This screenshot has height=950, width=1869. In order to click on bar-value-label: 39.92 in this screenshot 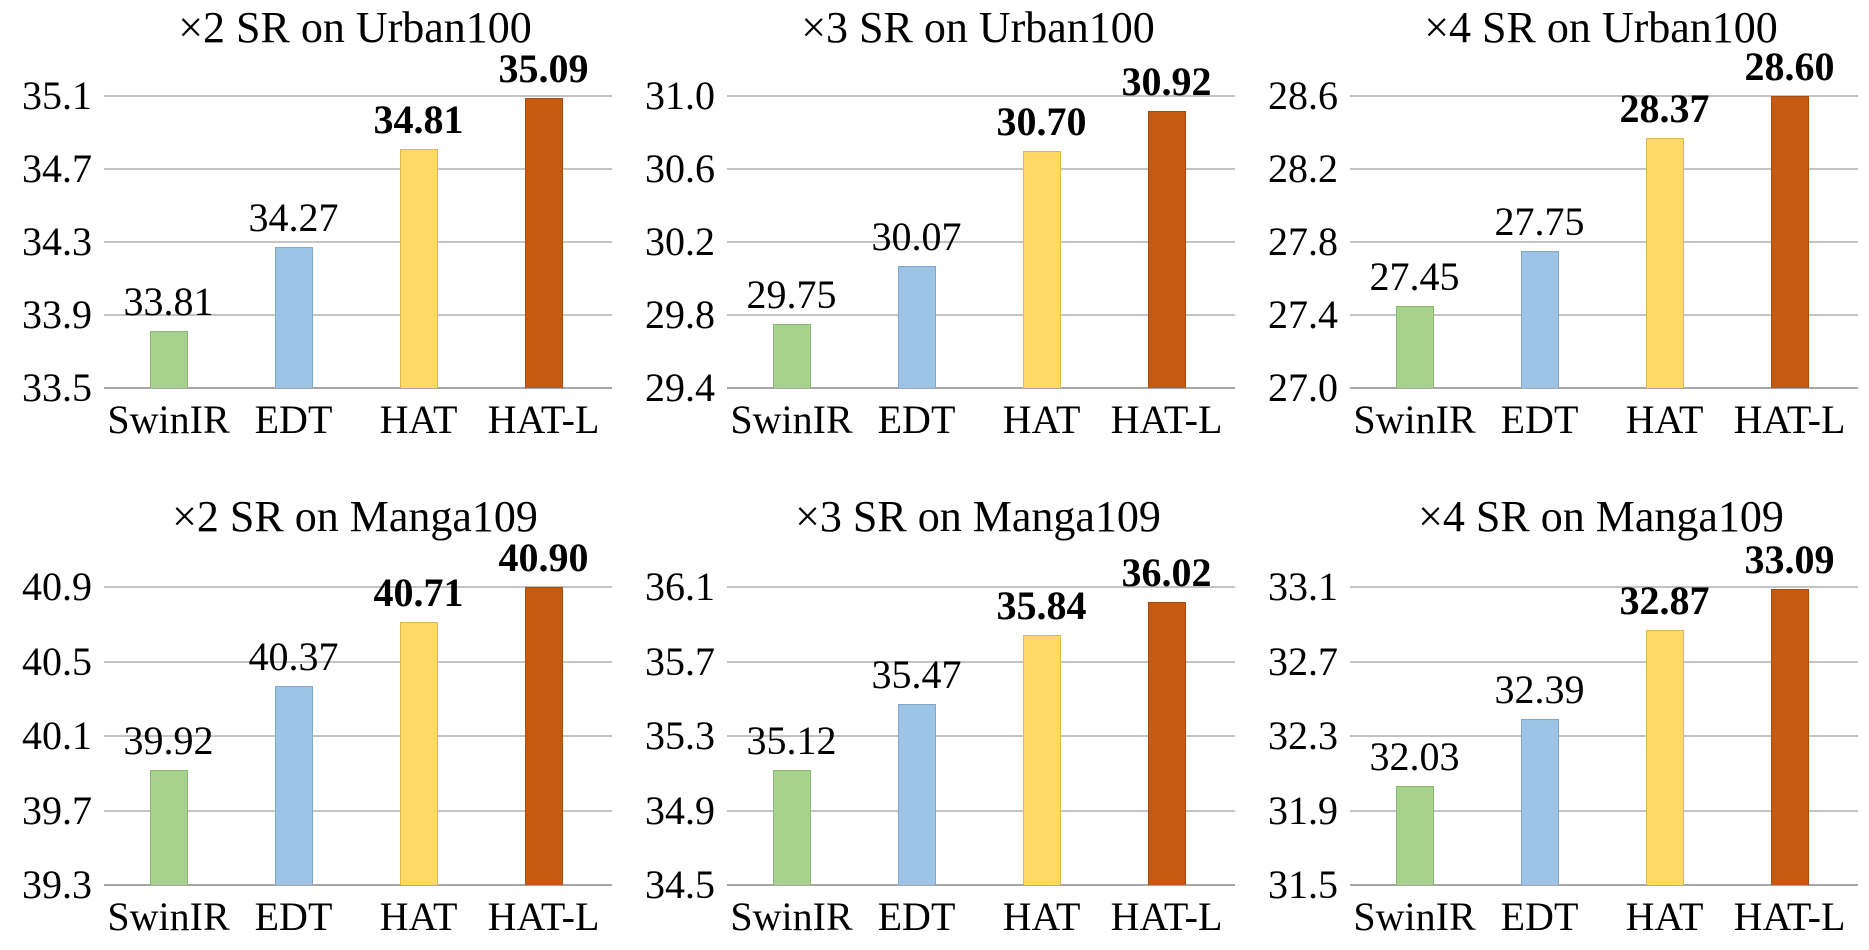, I will do `click(168, 740)`.